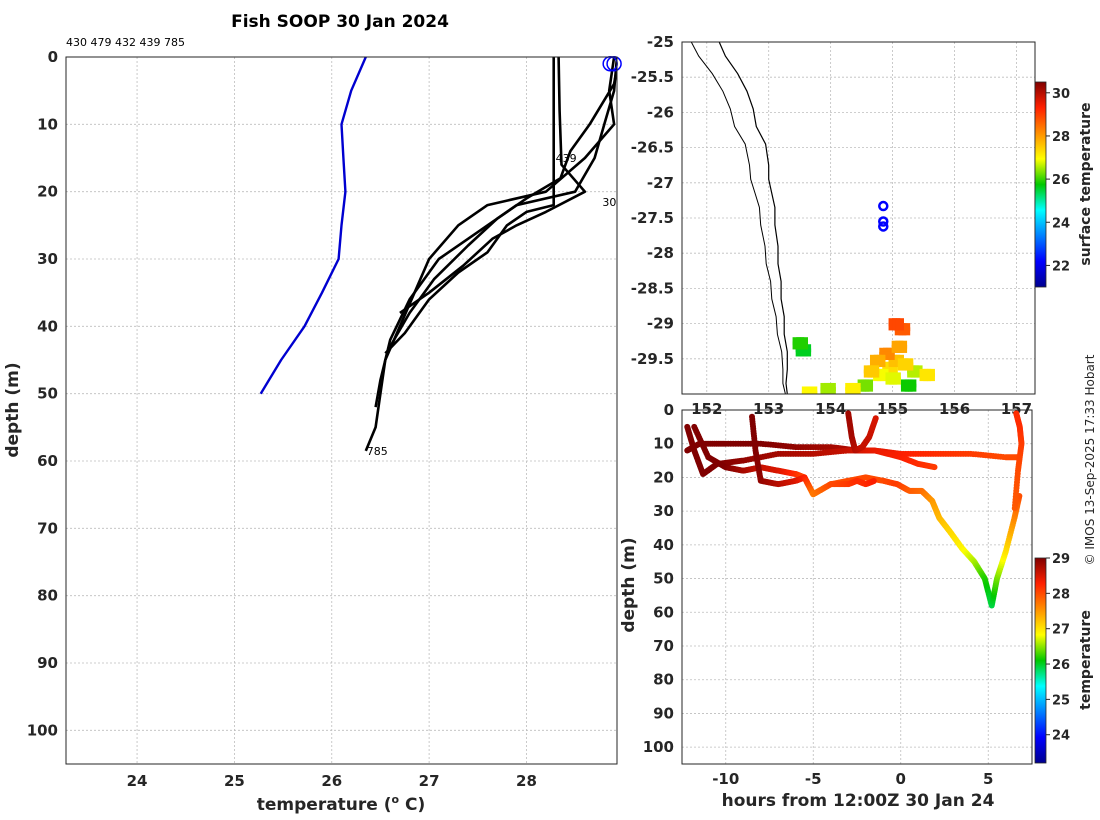  What do you see at coordinates (125, 42) in the screenshot?
I see `chart-subtitle: 430 479 432 439 785` at bounding box center [125, 42].